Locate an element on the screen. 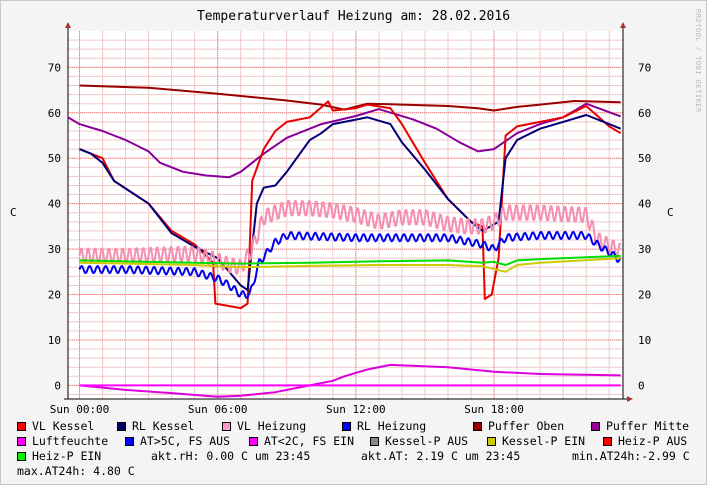 The image size is (707, 485). stat-max-temp: max.AT24h: 4.80 C is located at coordinates (76, 471).